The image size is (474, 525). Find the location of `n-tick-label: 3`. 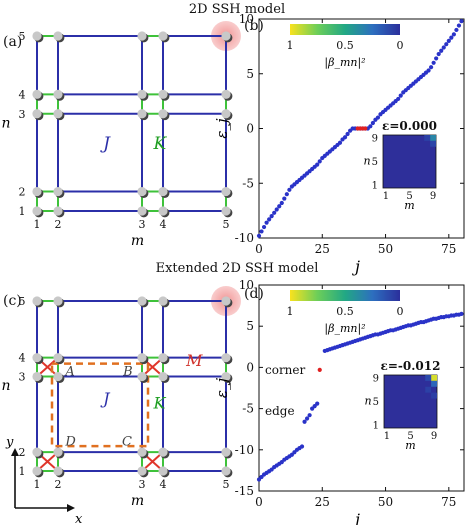

n-tick-label: 3 is located at coordinates (22, 114).